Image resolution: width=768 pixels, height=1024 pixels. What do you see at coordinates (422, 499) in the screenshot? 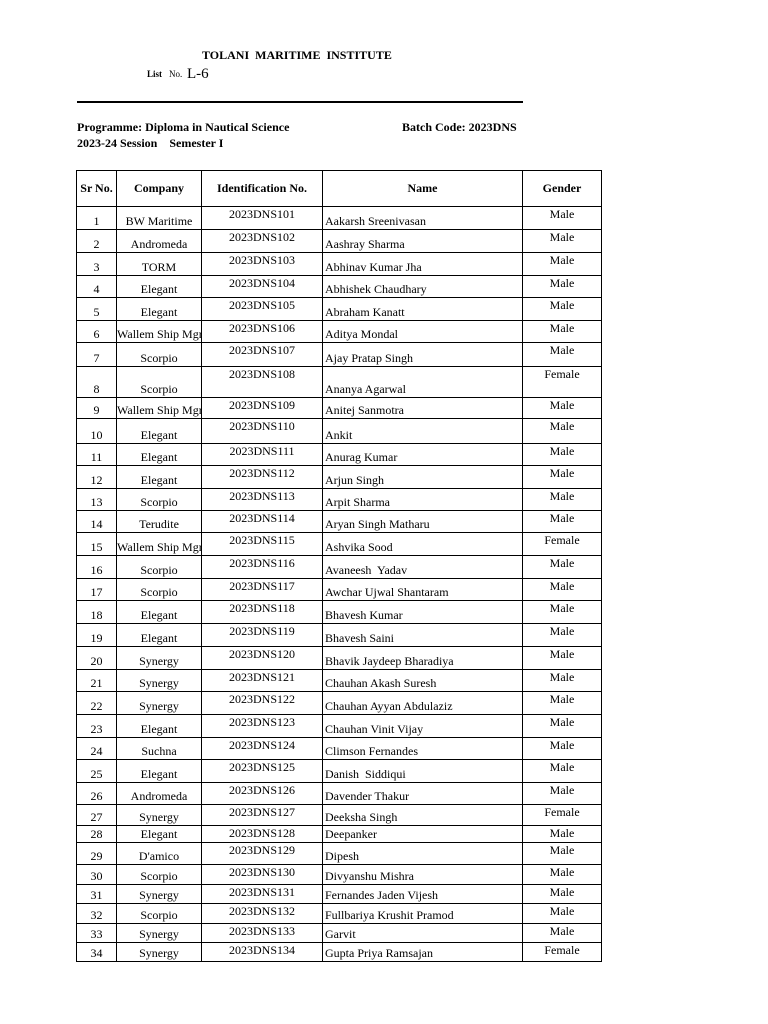
I see `name: Arpit Sharma` at bounding box center [422, 499].